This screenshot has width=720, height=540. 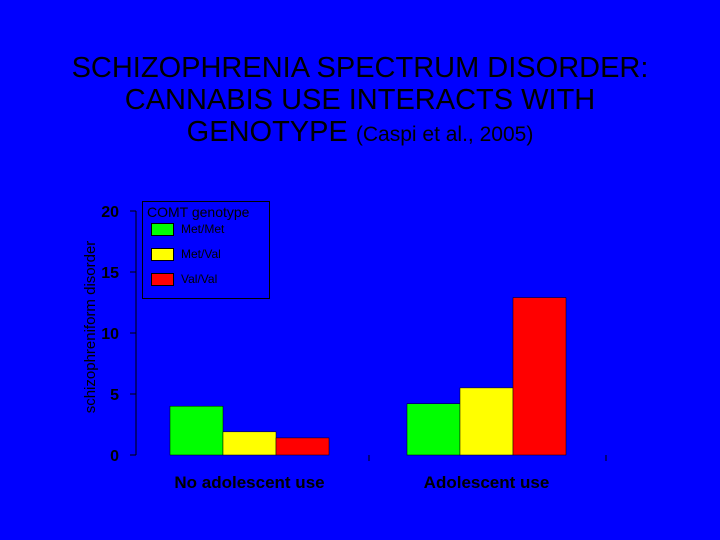 I want to click on title-line-3: GENOTYPE (Caspi et al., 2005), so click(x=360, y=133).